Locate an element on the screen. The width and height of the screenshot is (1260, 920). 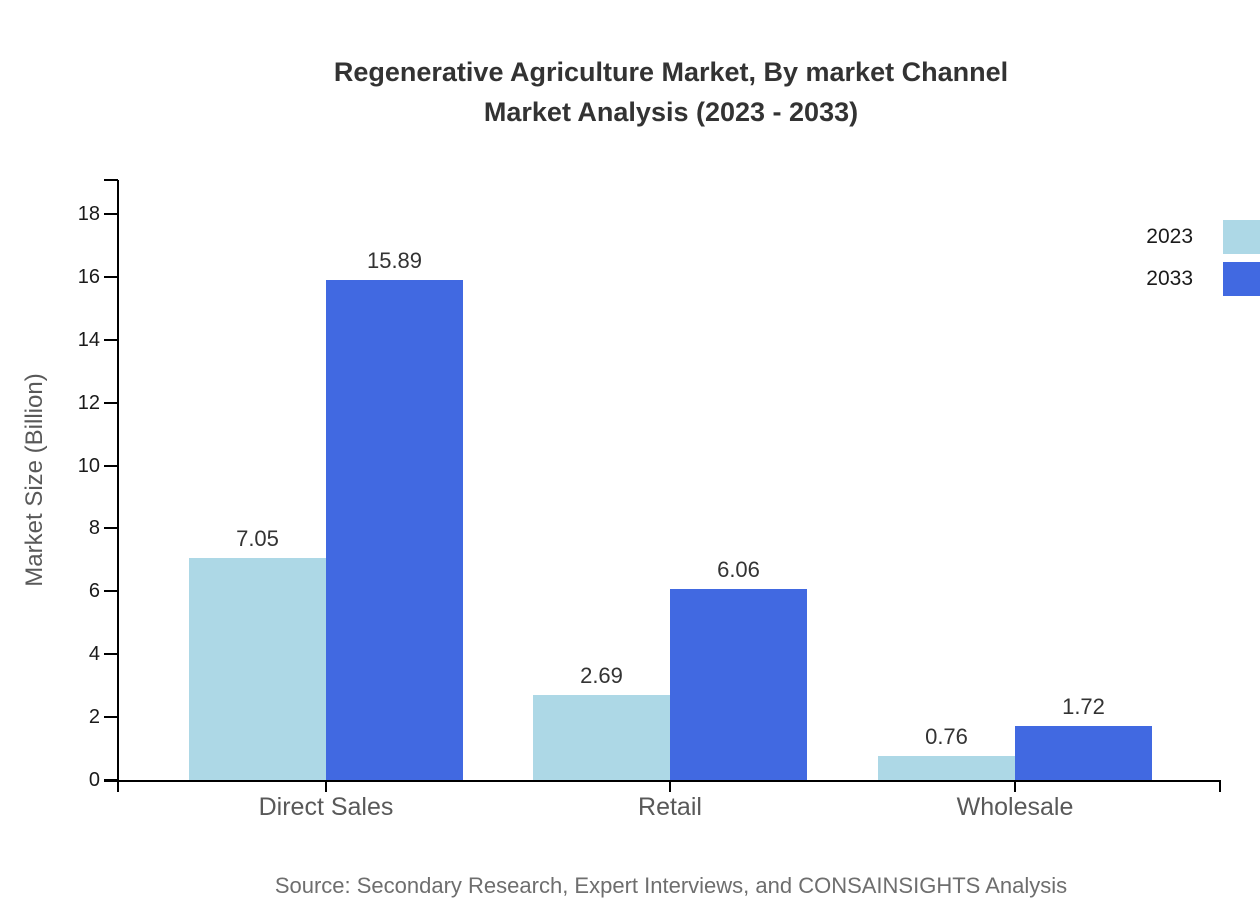
y-axis-line is located at coordinates (118, 486).